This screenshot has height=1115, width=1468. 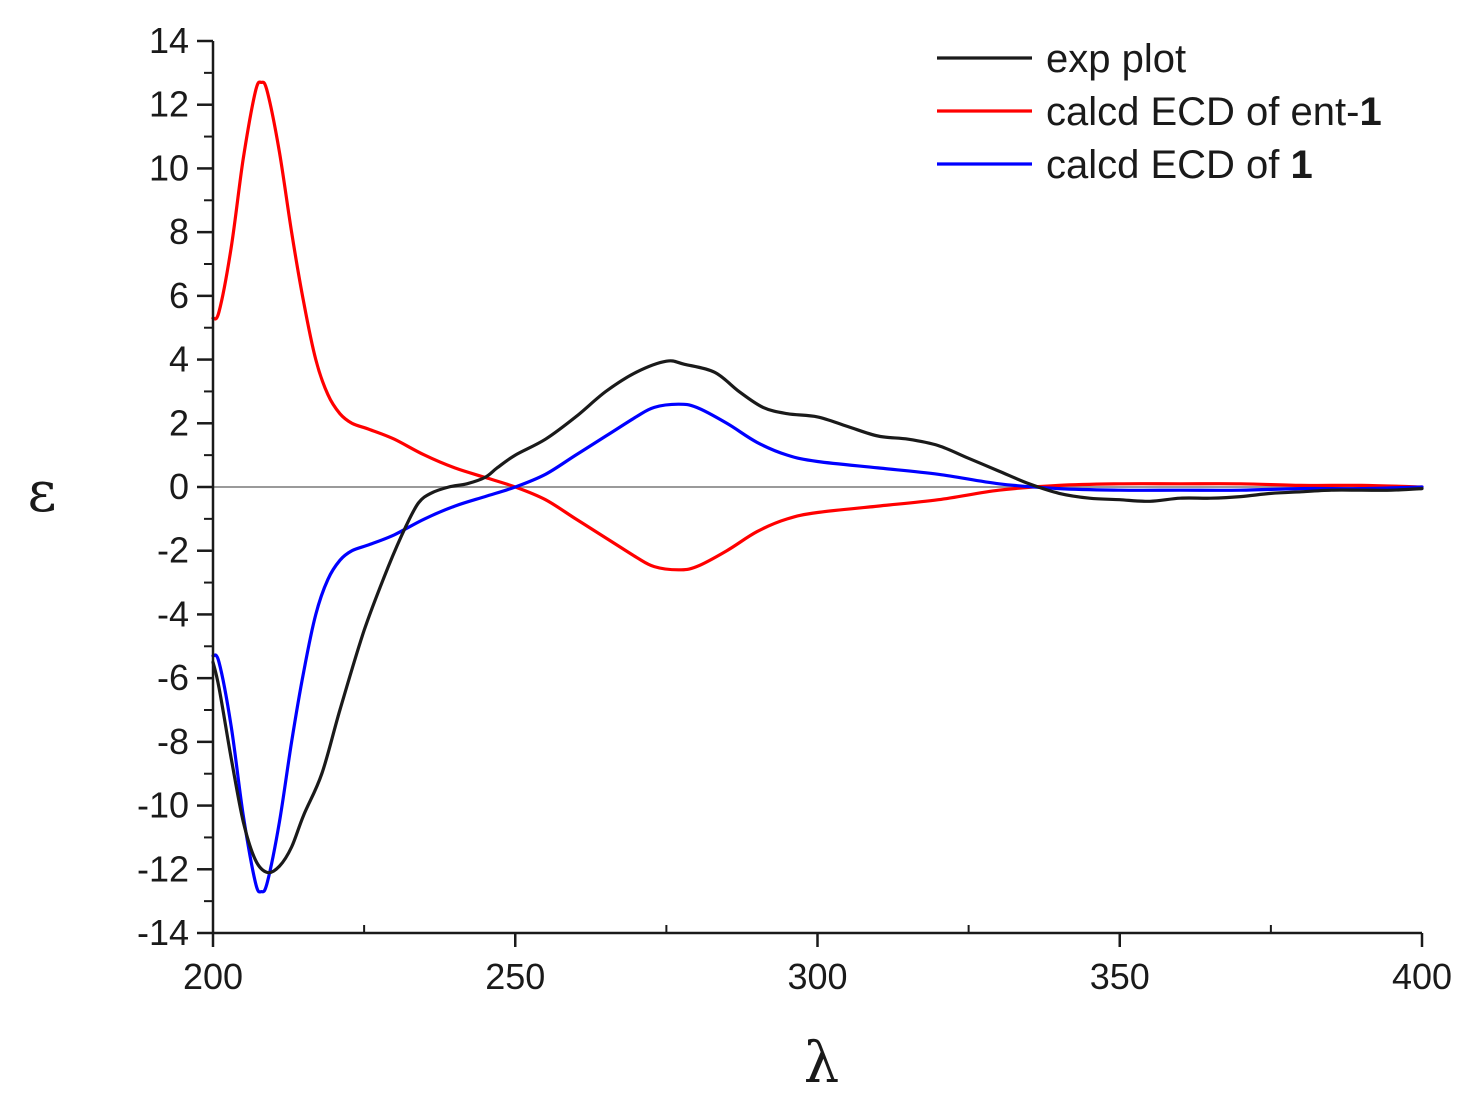 I want to click on y-tick-label: -10, so click(x=163, y=805).